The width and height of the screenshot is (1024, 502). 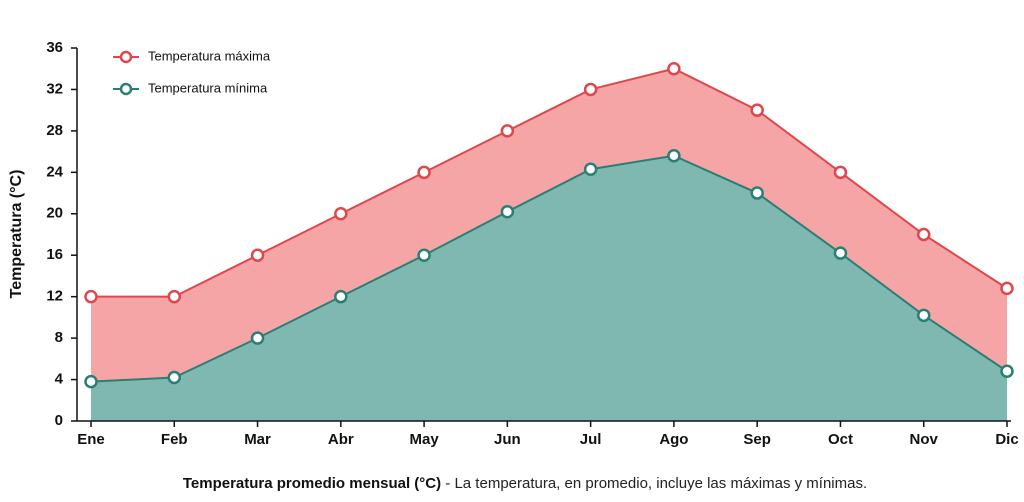 I want to click on legend: Temperatura máxima Temperatura mínima, so click(x=192, y=71).